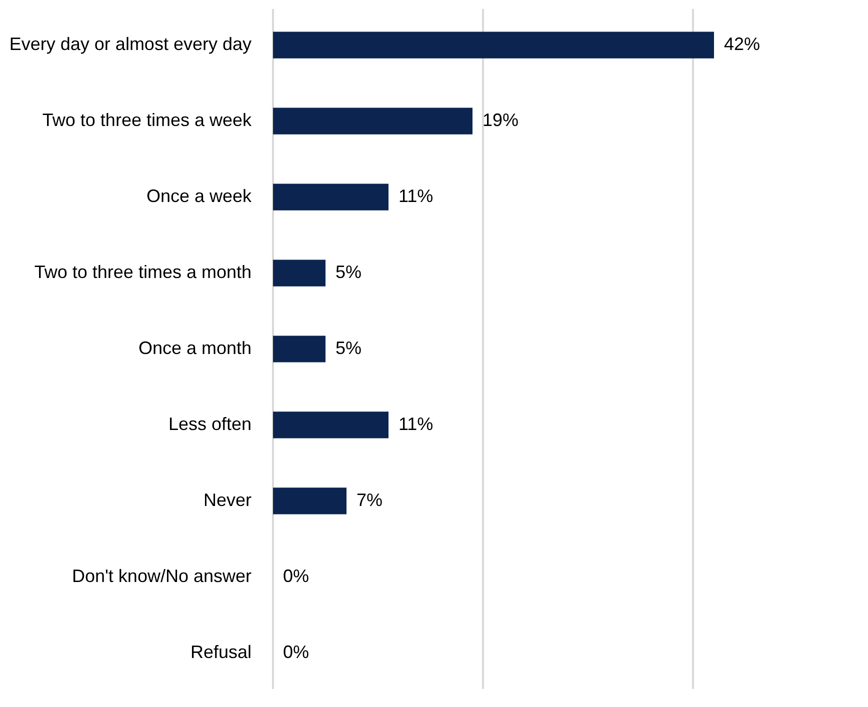  Describe the element at coordinates (500, 120) in the screenshot. I see `data-label: 19%` at that location.